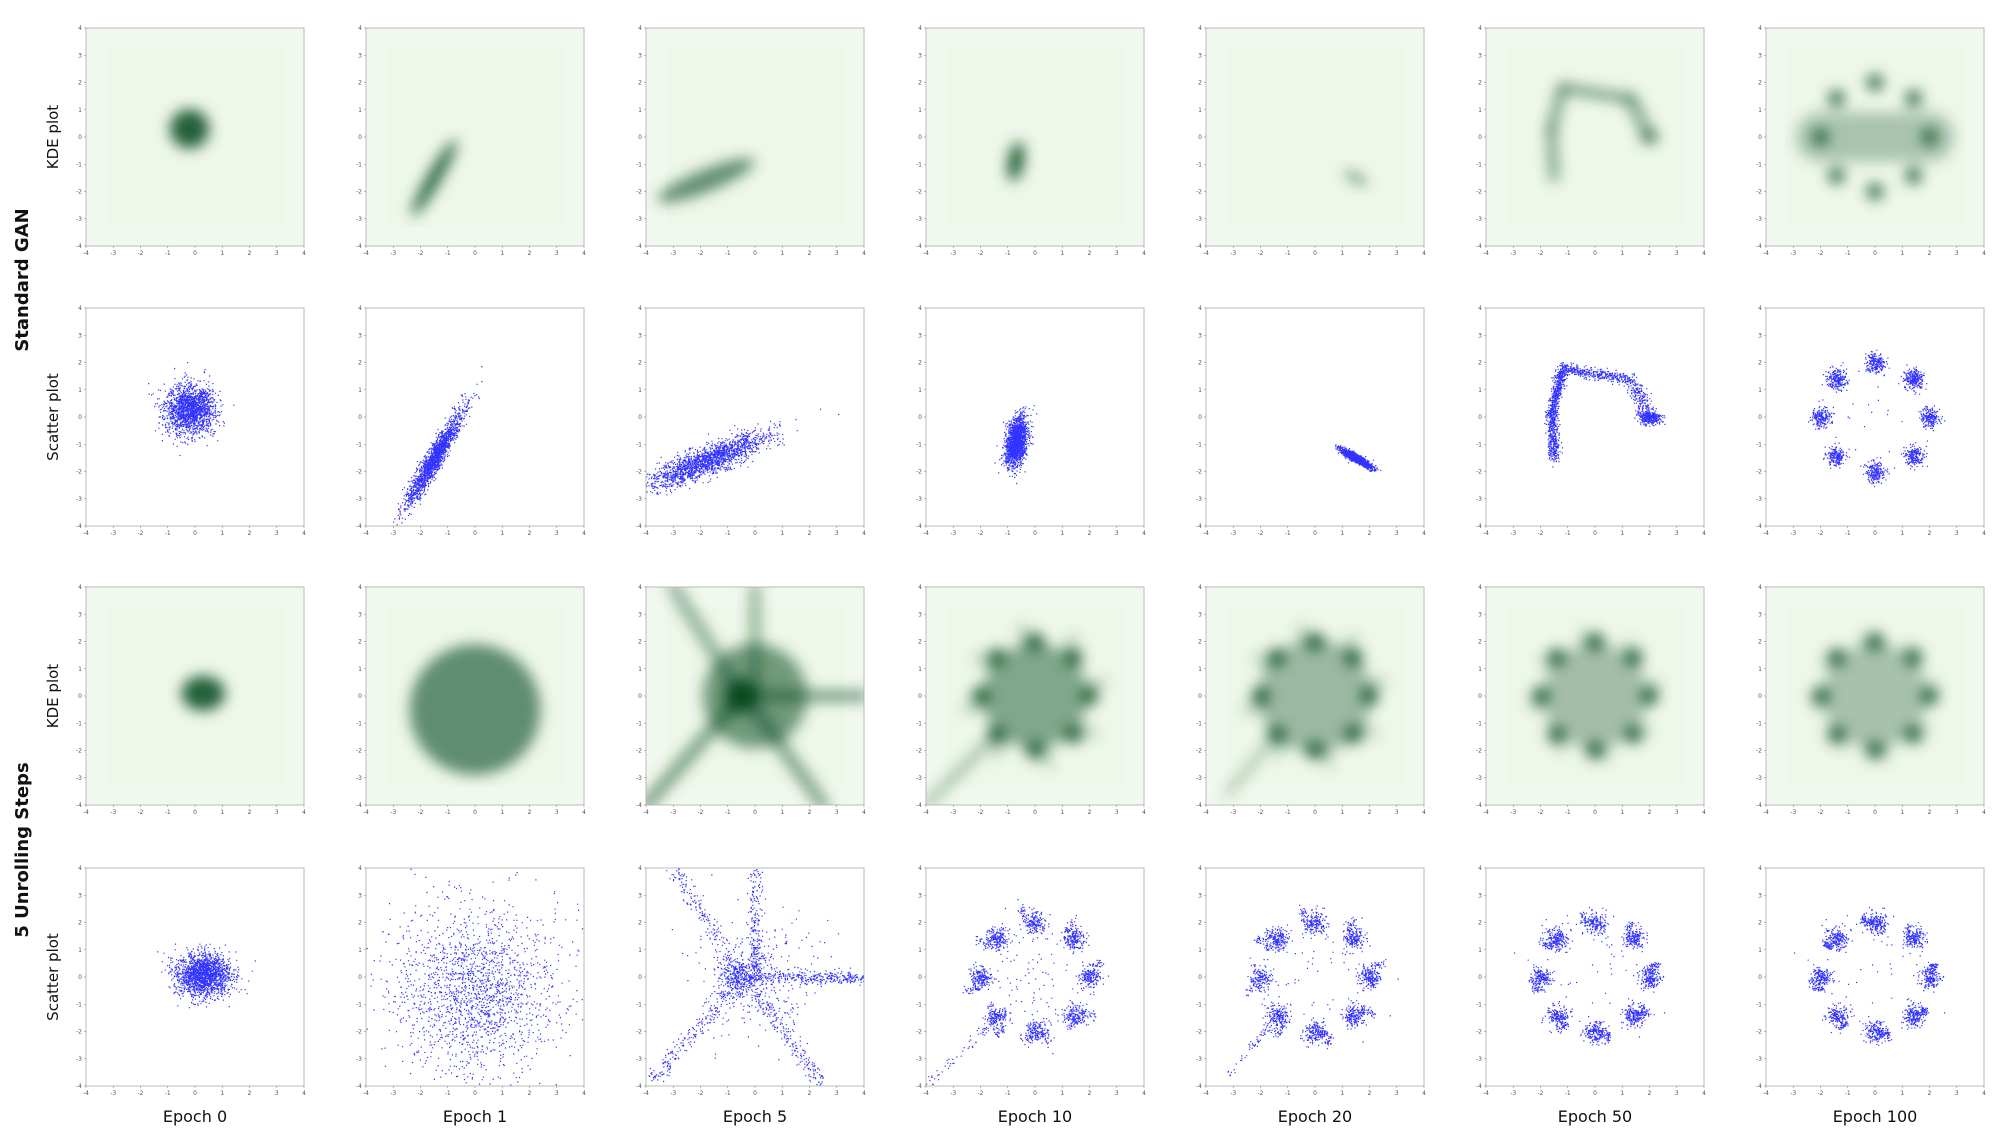 This screenshot has width=2000, height=1130. I want to click on column-label: Epoch 20, so click(1315, 1116).